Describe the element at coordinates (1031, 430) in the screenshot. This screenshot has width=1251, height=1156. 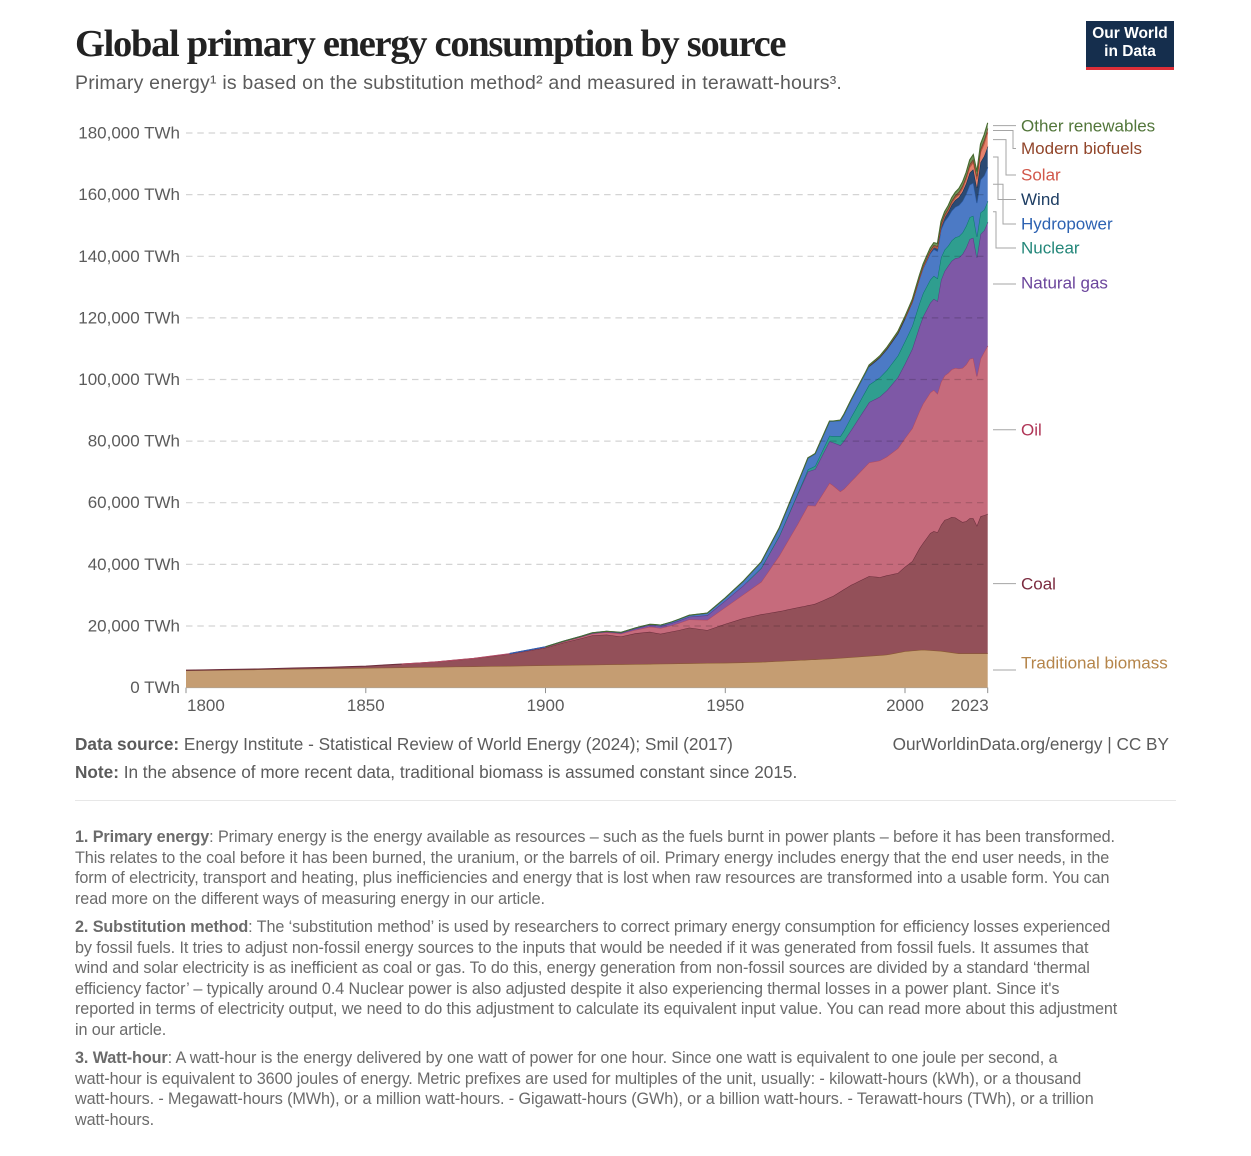
I see `svg-text: Oil` at that location.